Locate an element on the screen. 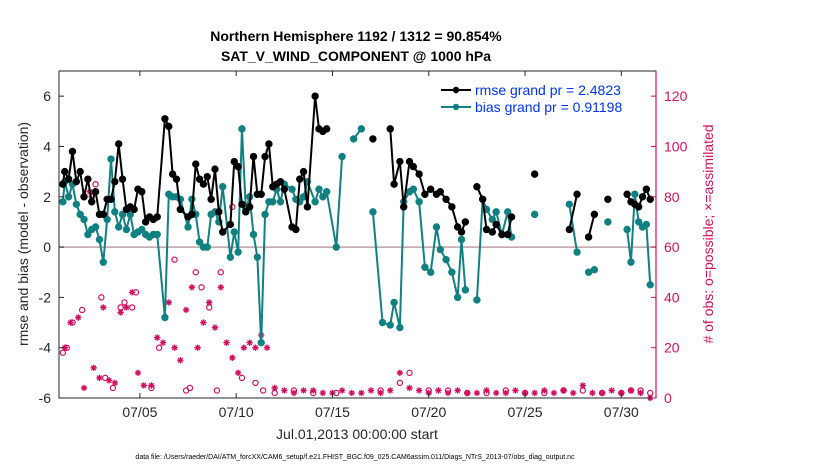  y-tick-label-right: 40 is located at coordinates (672, 297).